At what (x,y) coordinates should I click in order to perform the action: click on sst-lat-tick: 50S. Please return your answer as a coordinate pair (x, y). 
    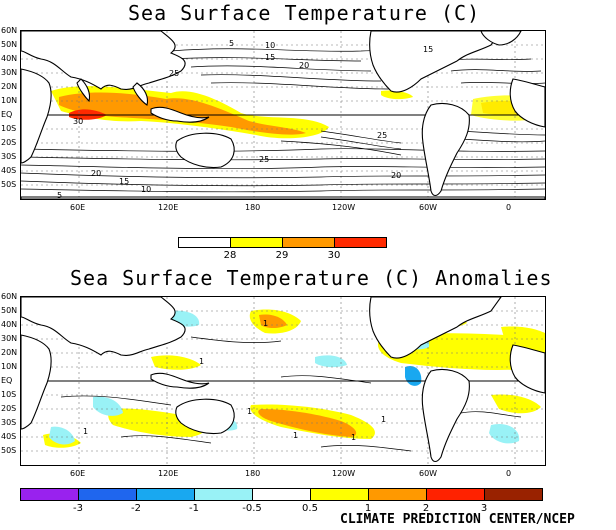
    Looking at the image, I should click on (9, 184).